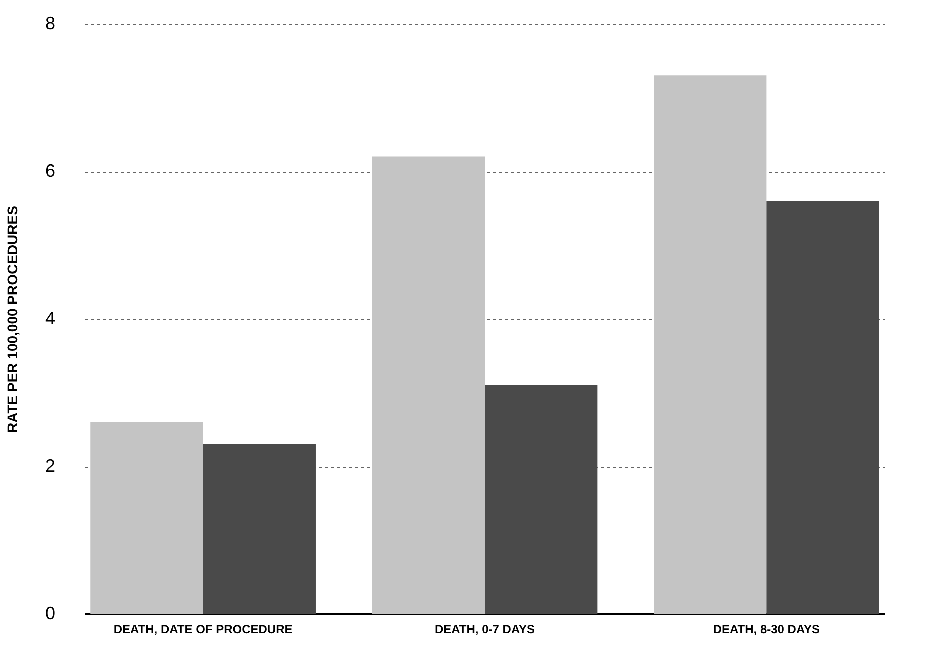 The width and height of the screenshot is (927, 651). What do you see at coordinates (50, 466) in the screenshot?
I see `y-tick-label: 2` at bounding box center [50, 466].